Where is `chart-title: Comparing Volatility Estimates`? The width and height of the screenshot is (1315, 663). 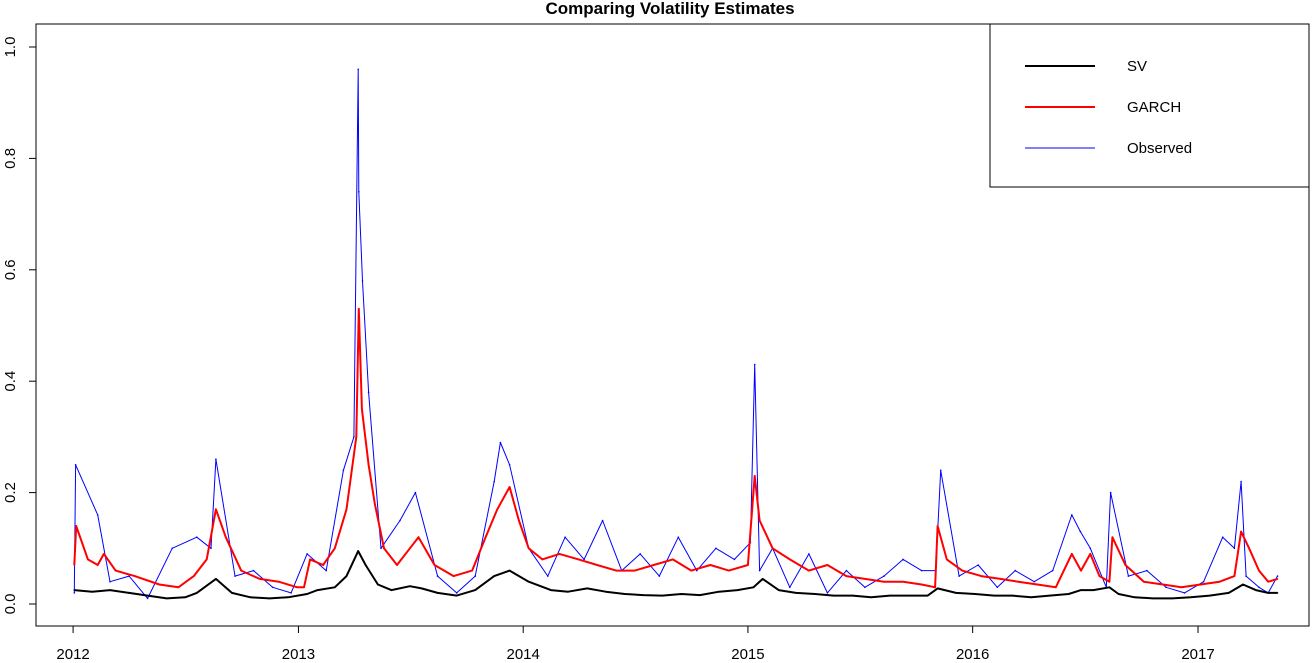 chart-title: Comparing Volatility Estimates is located at coordinates (669, 9).